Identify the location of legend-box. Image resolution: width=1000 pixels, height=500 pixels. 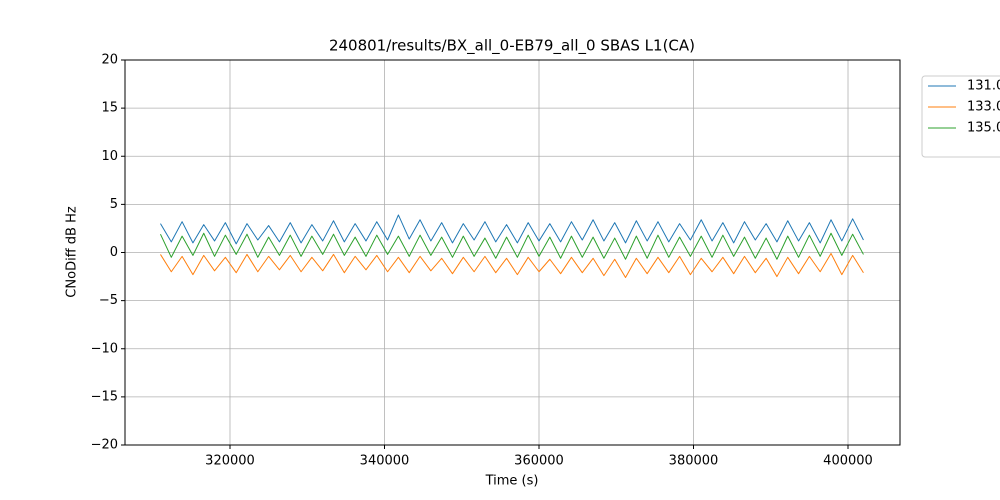
(960, 116).